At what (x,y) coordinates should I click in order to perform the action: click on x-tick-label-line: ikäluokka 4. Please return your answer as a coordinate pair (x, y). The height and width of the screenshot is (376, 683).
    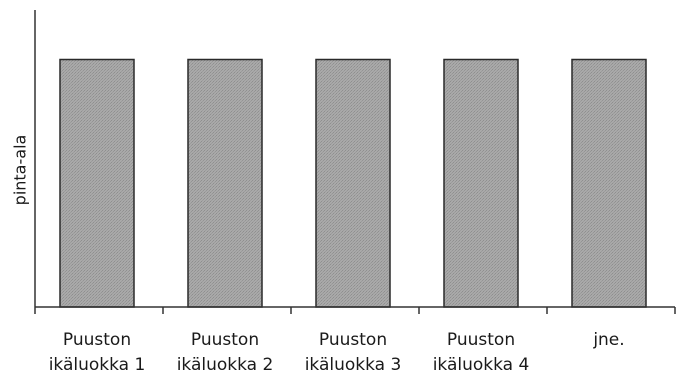
    Looking at the image, I should click on (481, 365).